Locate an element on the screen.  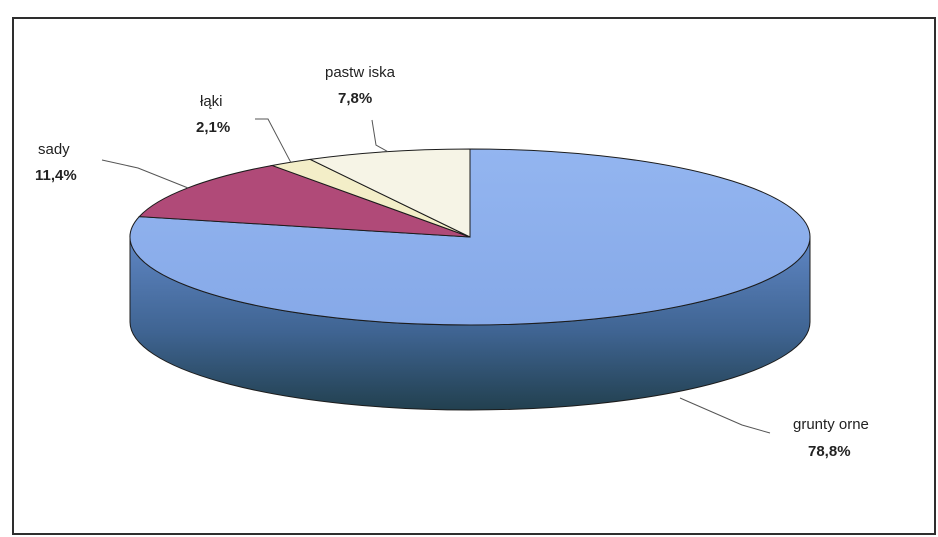
leader-line-pastwiska is located at coordinates (379, 136).